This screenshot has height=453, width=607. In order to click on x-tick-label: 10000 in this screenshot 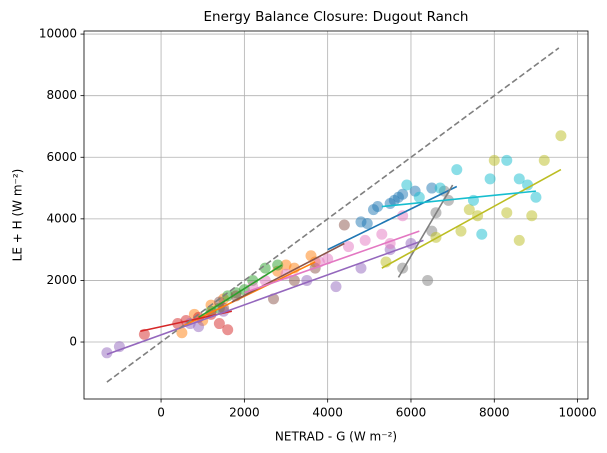, I will do `click(577, 413)`.